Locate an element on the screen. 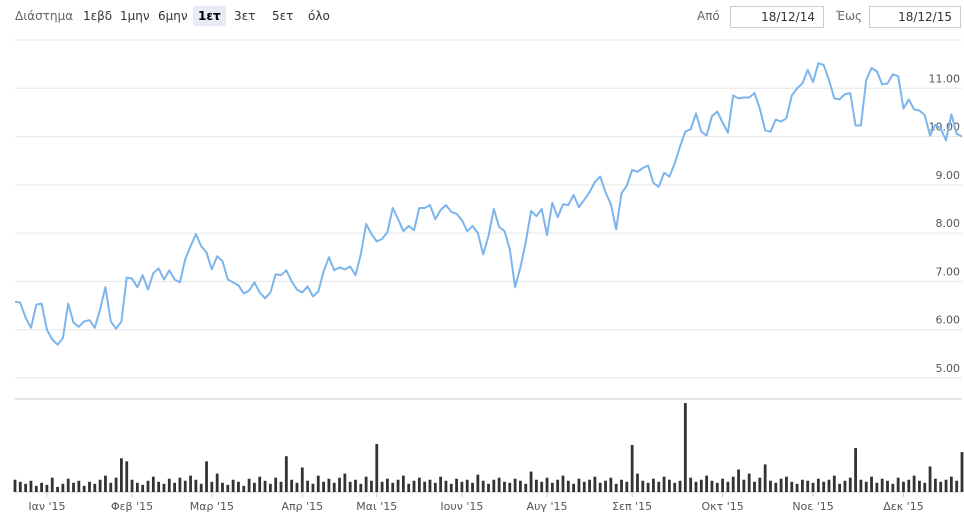  to-label: Έως is located at coordinates (849, 16).